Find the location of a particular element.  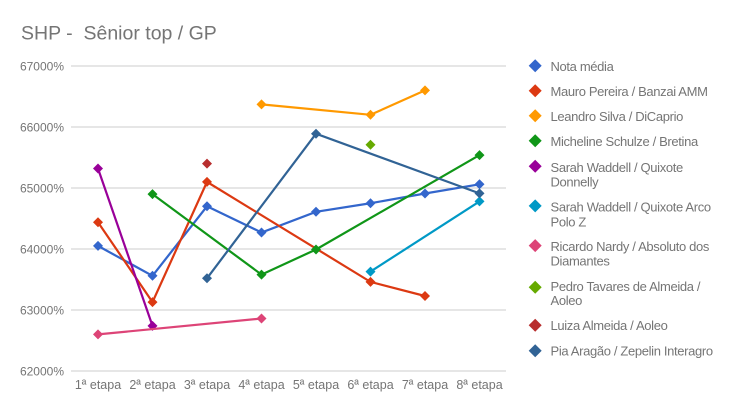

svg-text: Nota média is located at coordinates (583, 66).